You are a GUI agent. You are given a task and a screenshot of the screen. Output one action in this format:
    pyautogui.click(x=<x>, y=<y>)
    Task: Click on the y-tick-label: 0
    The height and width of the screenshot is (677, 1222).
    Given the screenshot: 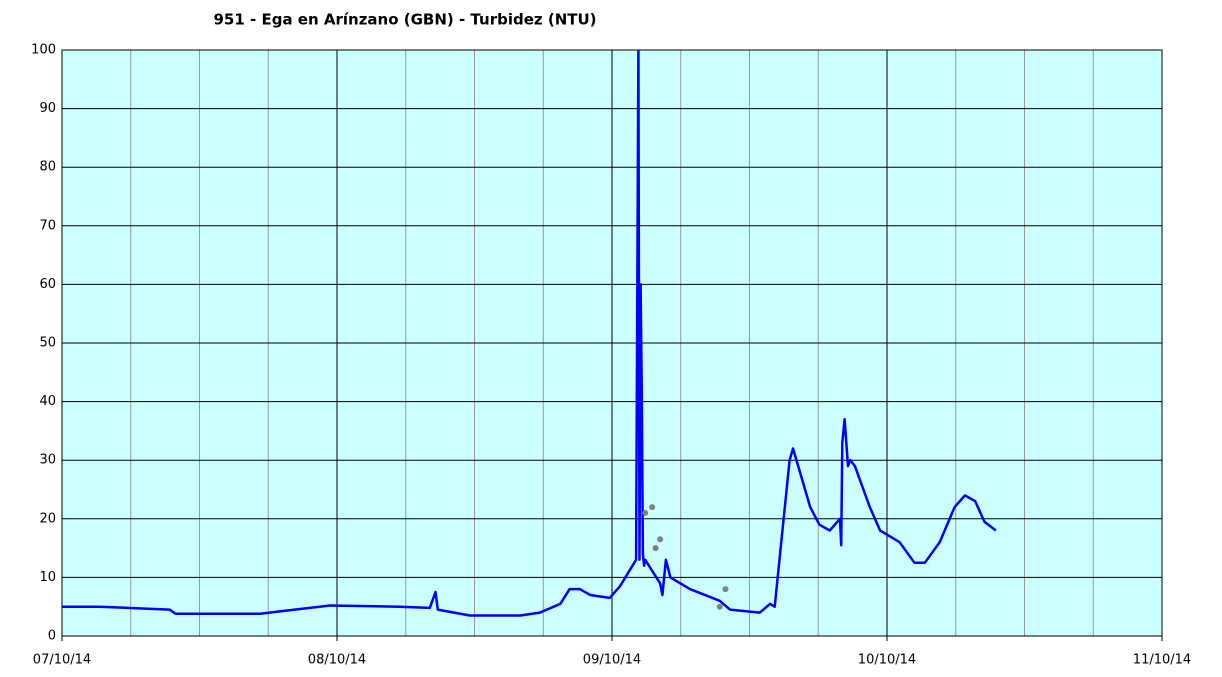 What is the action you would take?
    pyautogui.click(x=52, y=636)
    